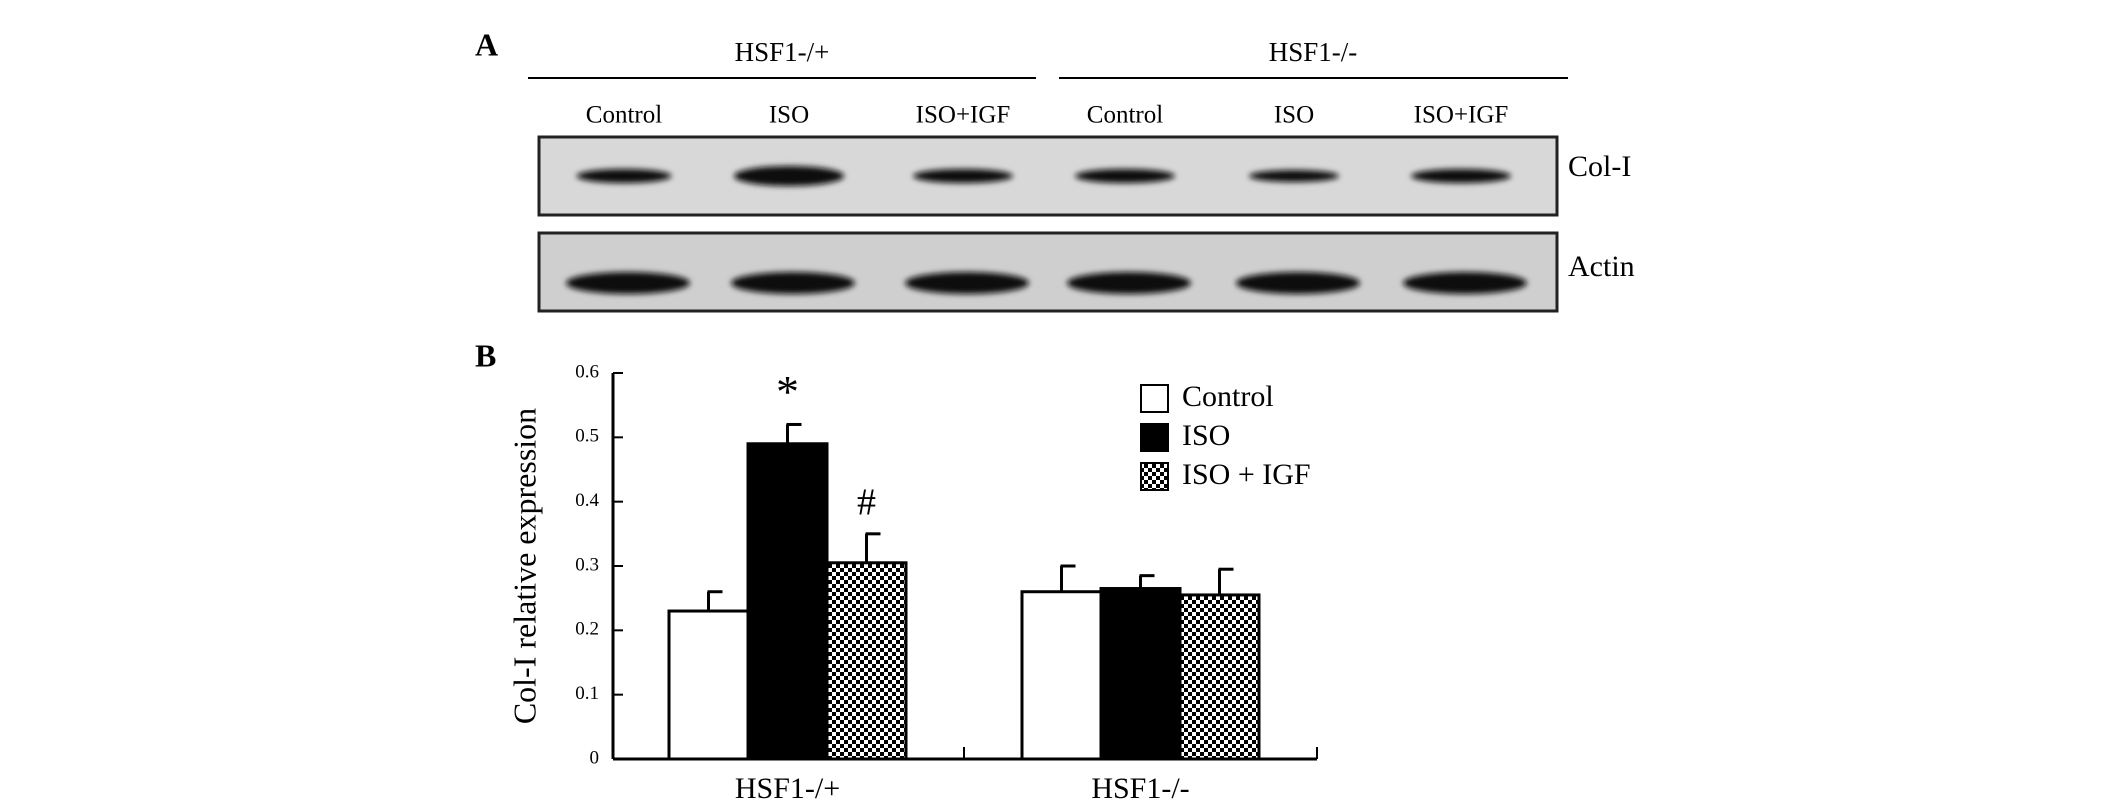 The width and height of the screenshot is (2126, 803). I want to click on y-tick-label: 0.3, so click(587, 564).